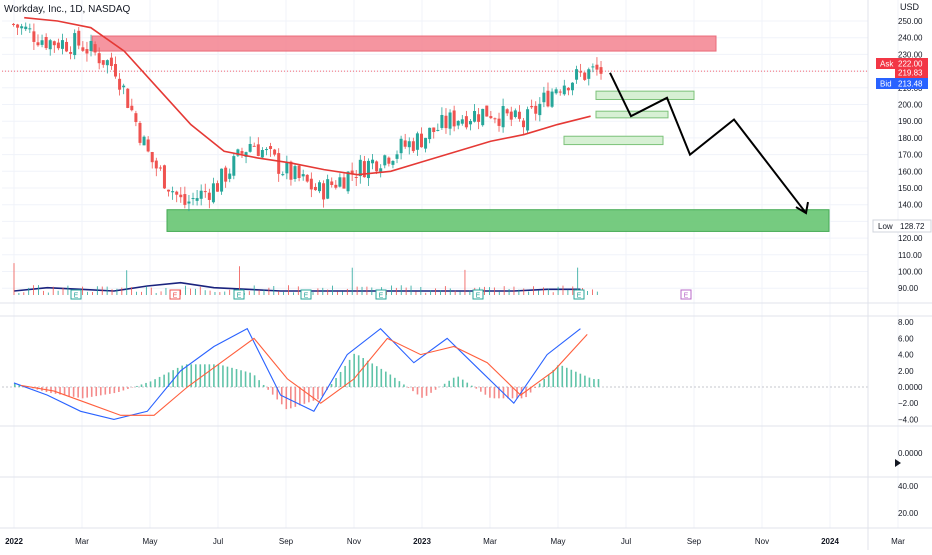 Image resolution: width=932 pixels, height=555 pixels. I want to click on bid-value: 213.48, so click(910, 84).